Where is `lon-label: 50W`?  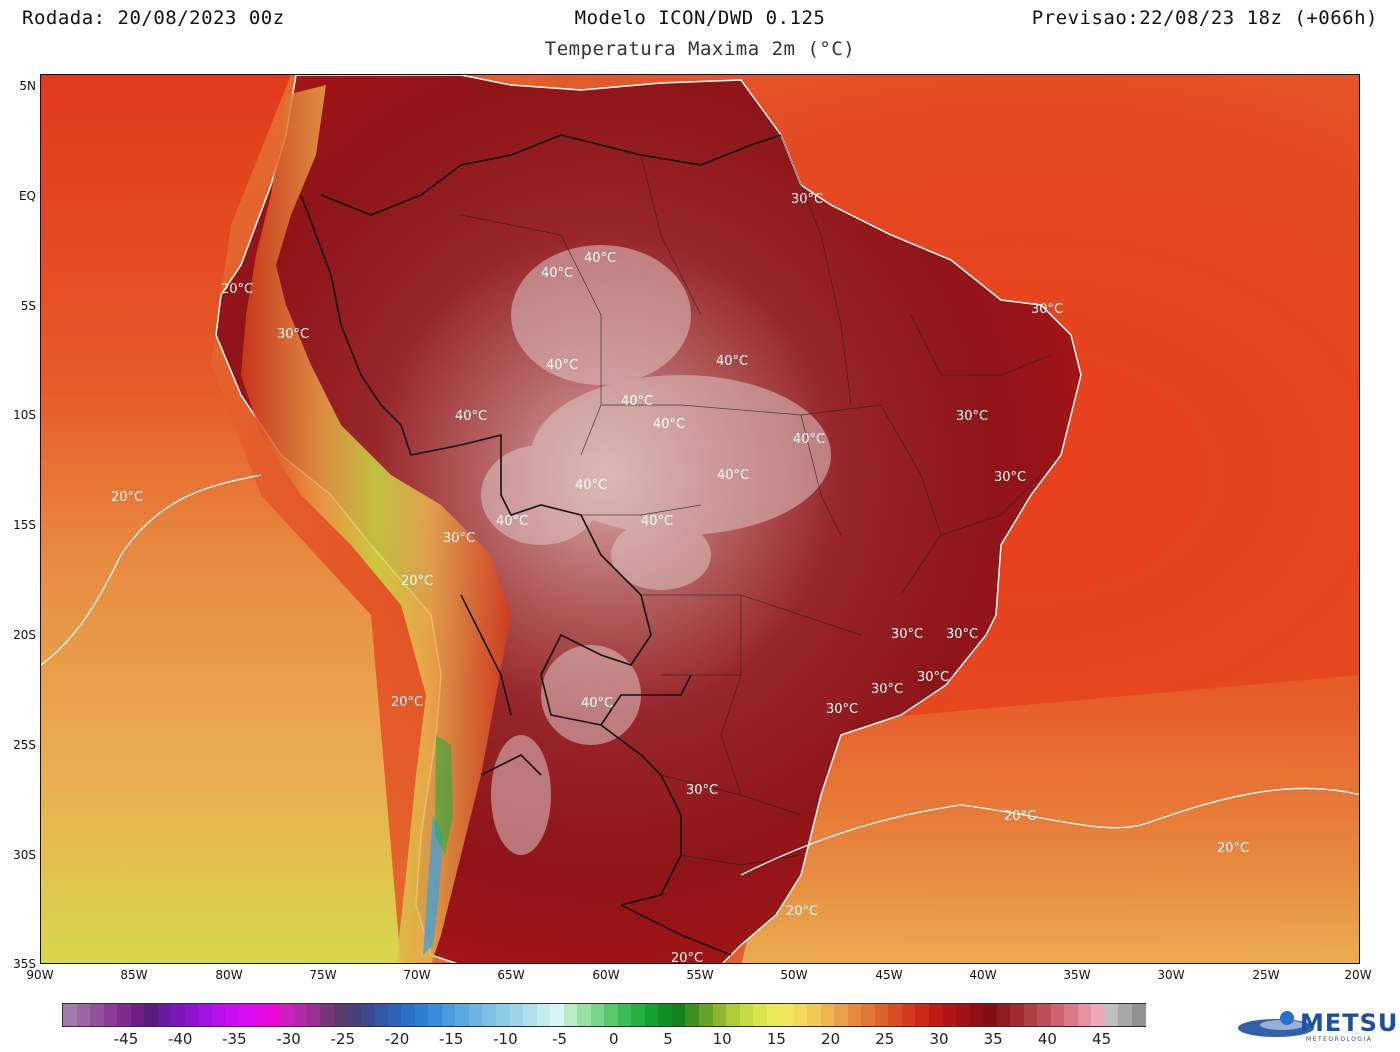 lon-label: 50W is located at coordinates (794, 975).